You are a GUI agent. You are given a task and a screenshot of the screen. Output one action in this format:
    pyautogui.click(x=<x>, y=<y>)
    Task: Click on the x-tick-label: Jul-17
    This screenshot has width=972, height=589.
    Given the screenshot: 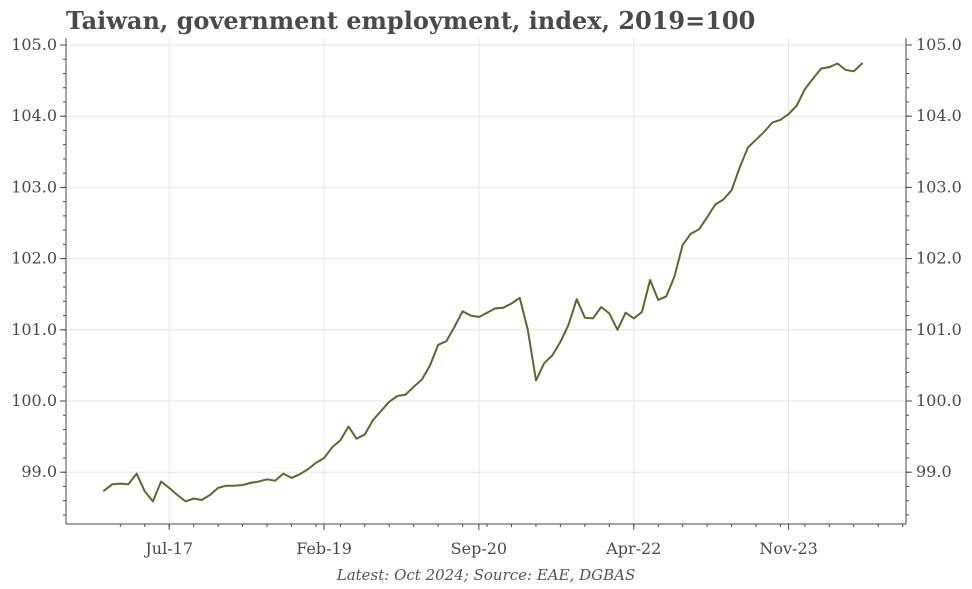 What is the action you would take?
    pyautogui.click(x=168, y=548)
    